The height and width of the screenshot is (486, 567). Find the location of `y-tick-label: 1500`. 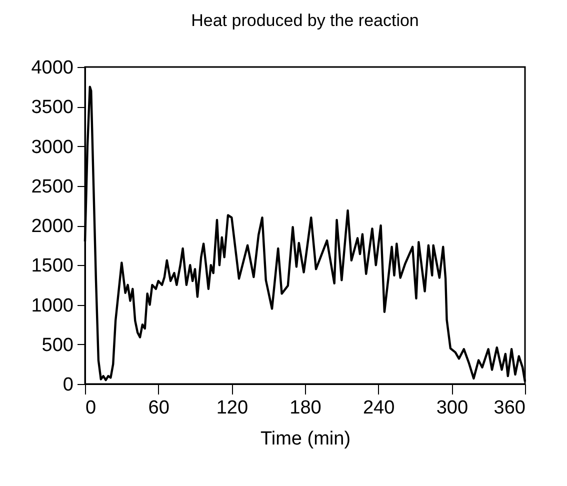

y-tick-label: 1500 is located at coordinates (52, 266).